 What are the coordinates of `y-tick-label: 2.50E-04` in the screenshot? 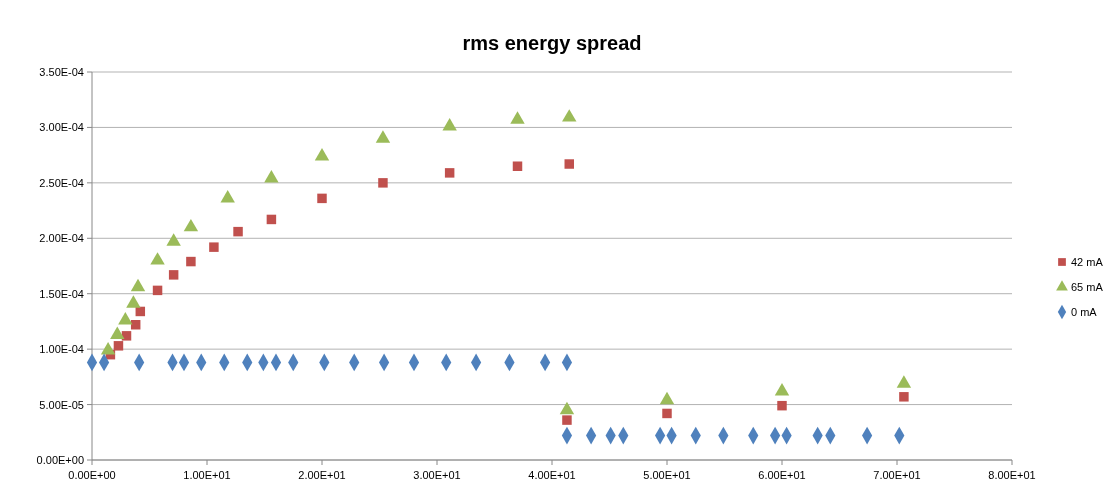 It's located at (61, 182).